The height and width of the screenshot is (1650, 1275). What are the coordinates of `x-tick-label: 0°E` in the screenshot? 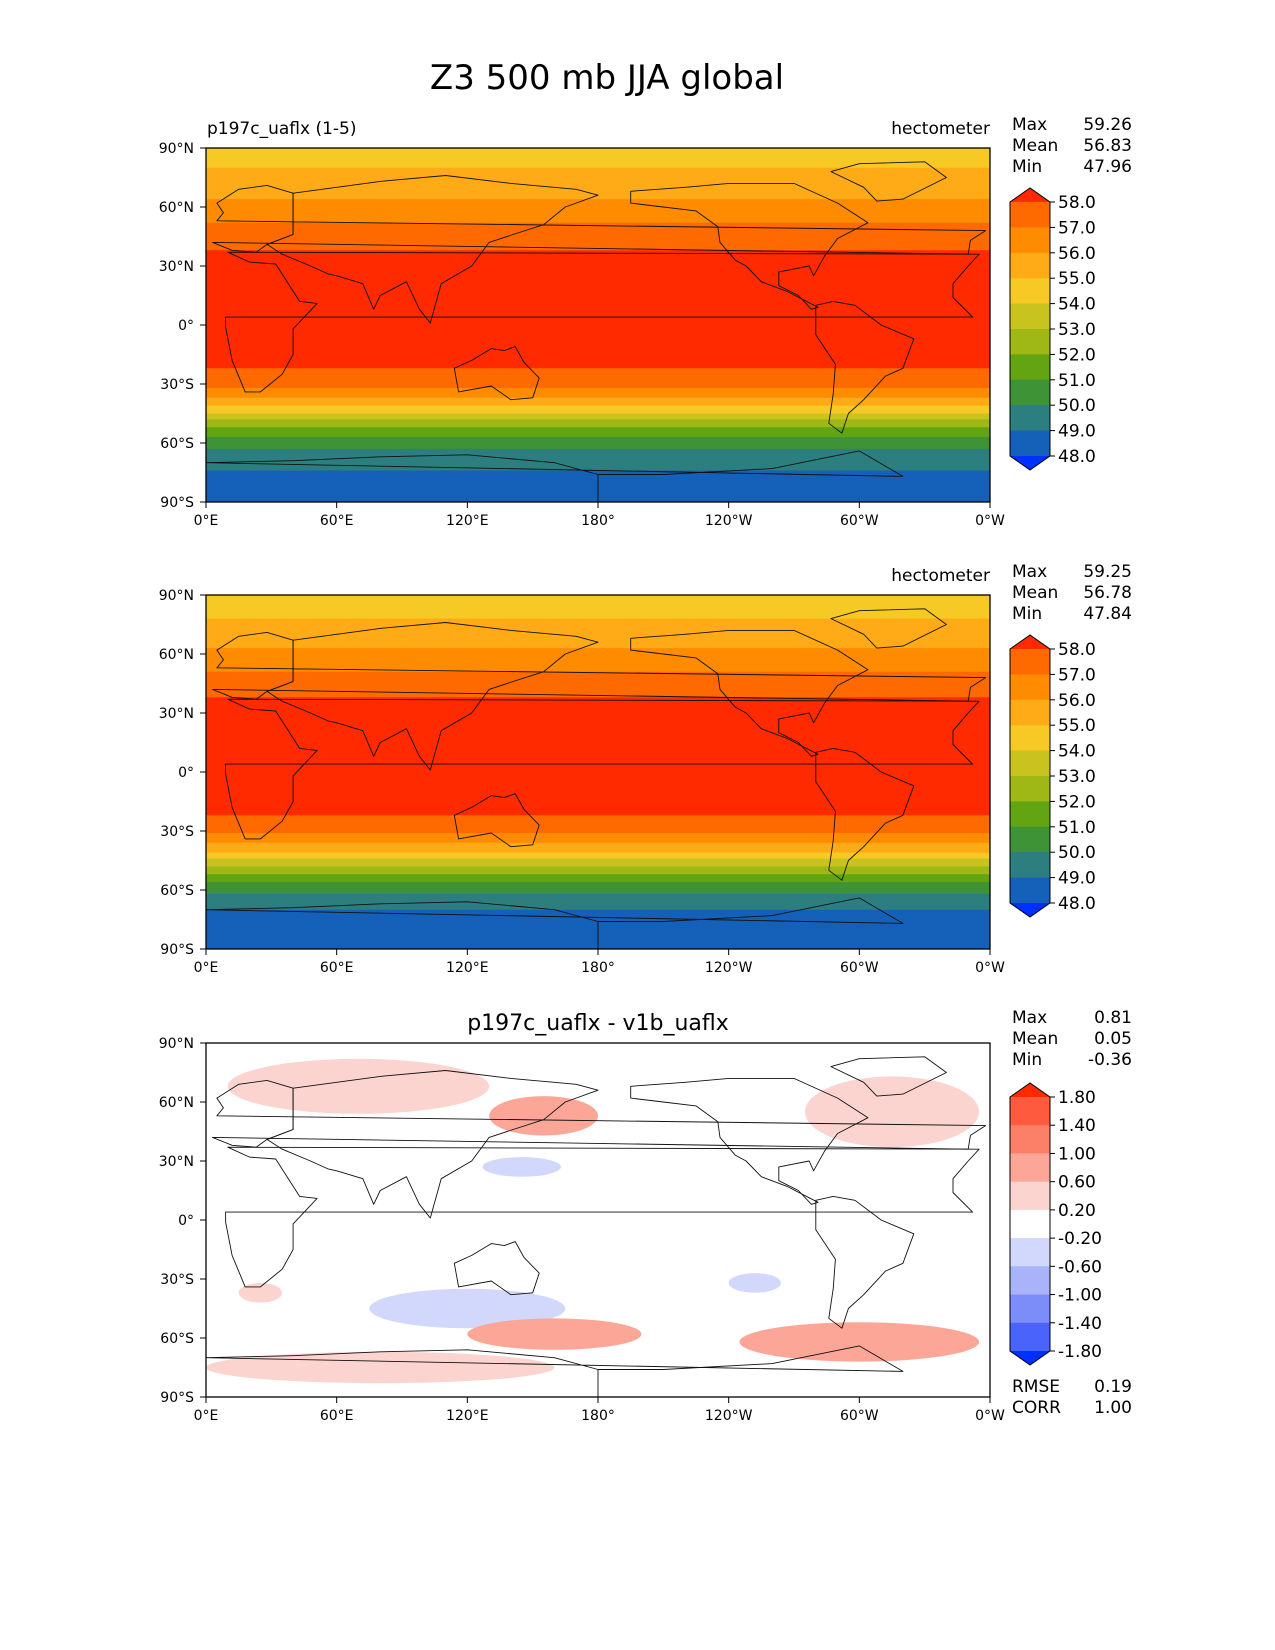 It's located at (206, 968).